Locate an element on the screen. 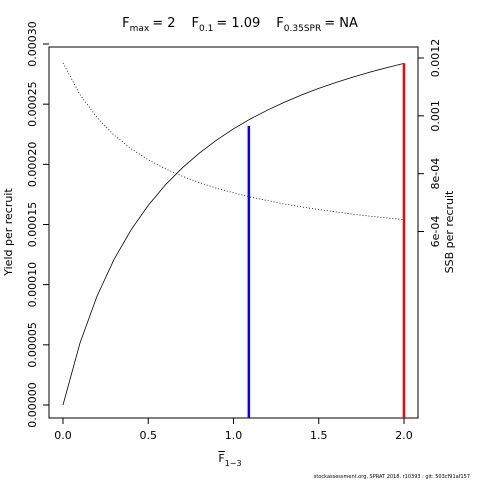  x-label-sub: 1−3 is located at coordinates (233, 463).